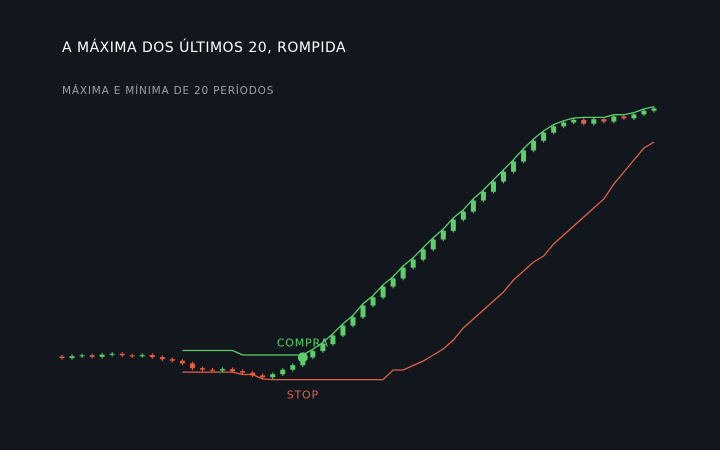 This screenshot has width=720, height=450. What do you see at coordinates (303, 342) in the screenshot?
I see `annotation: COMPRA` at bounding box center [303, 342].